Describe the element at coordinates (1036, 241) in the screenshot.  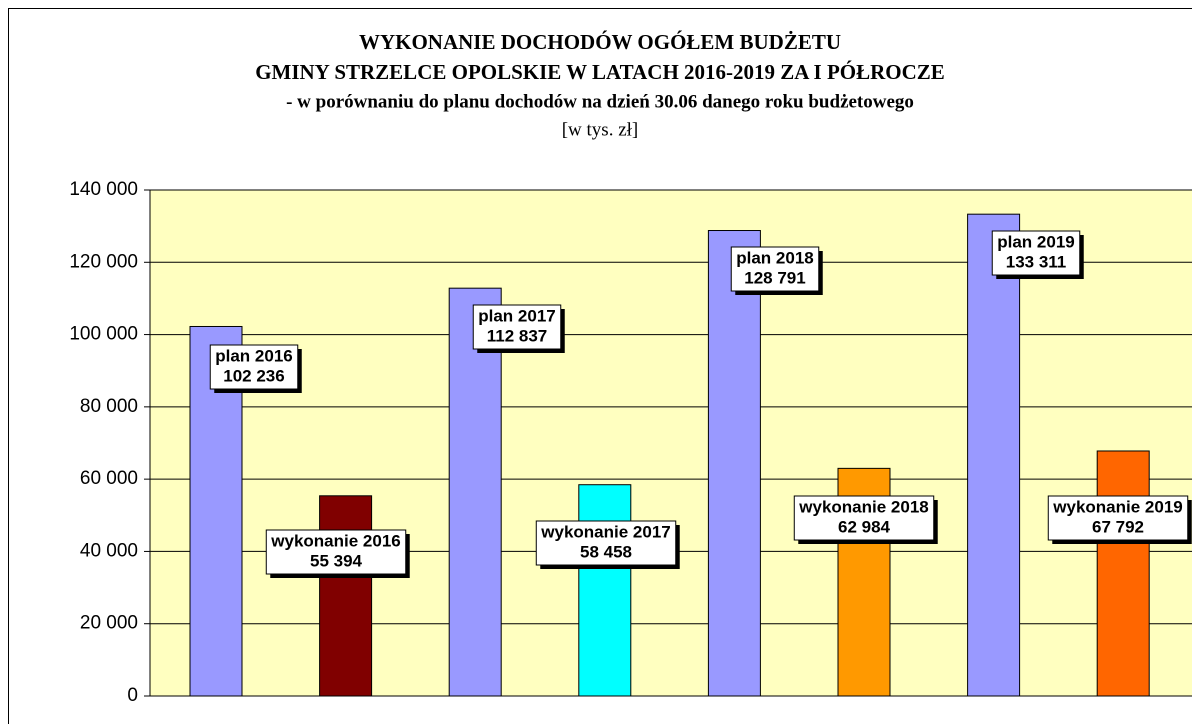
I see `data-label-name: plan 2019` at that location.